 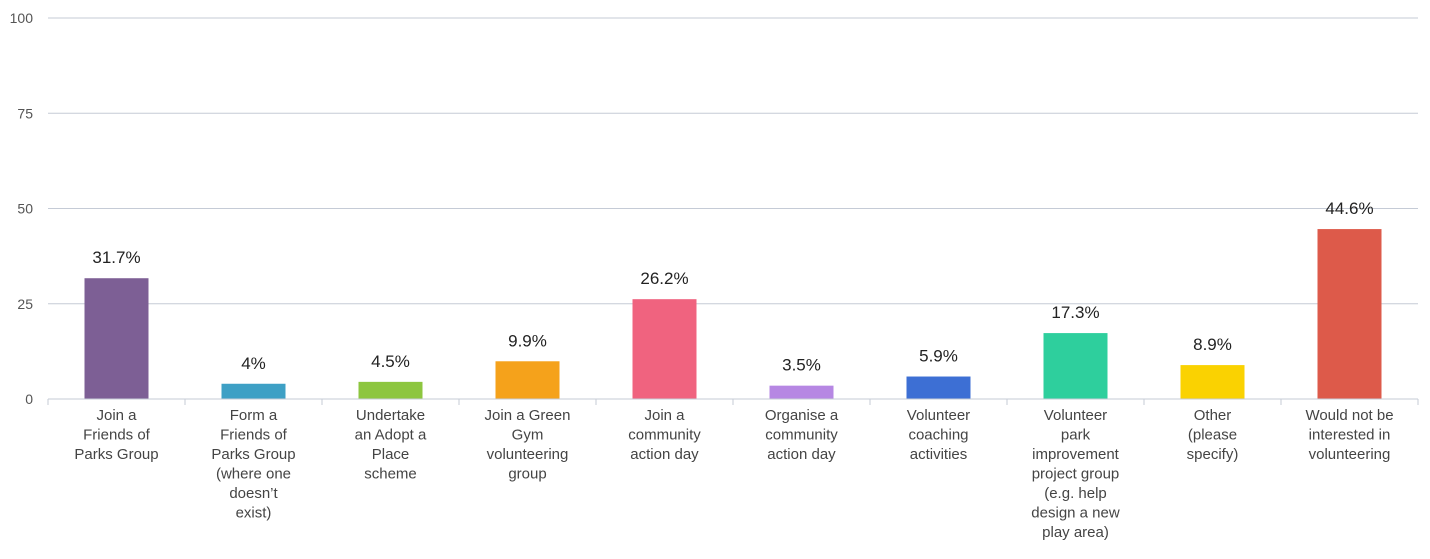 I want to click on data-label: 8.9%, so click(x=1212, y=344).